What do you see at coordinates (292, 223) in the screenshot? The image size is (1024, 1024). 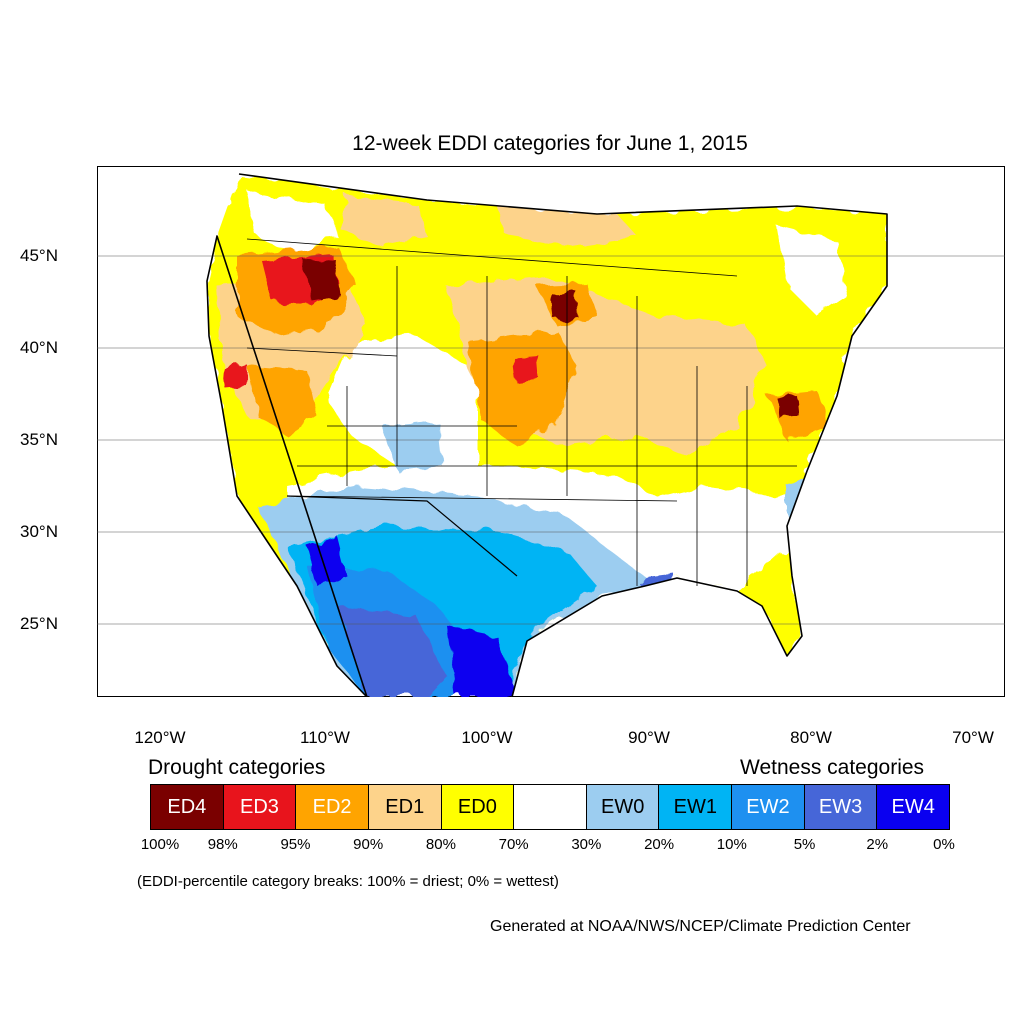 I see `region-normal-nw` at bounding box center [292, 223].